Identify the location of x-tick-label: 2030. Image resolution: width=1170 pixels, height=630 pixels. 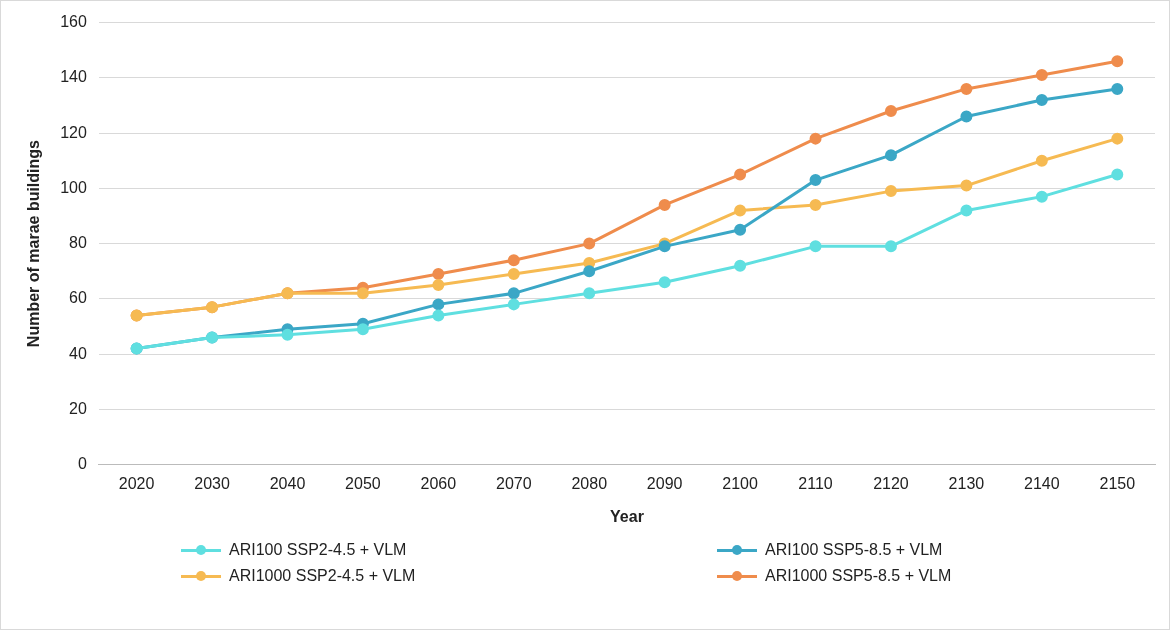
(212, 483).